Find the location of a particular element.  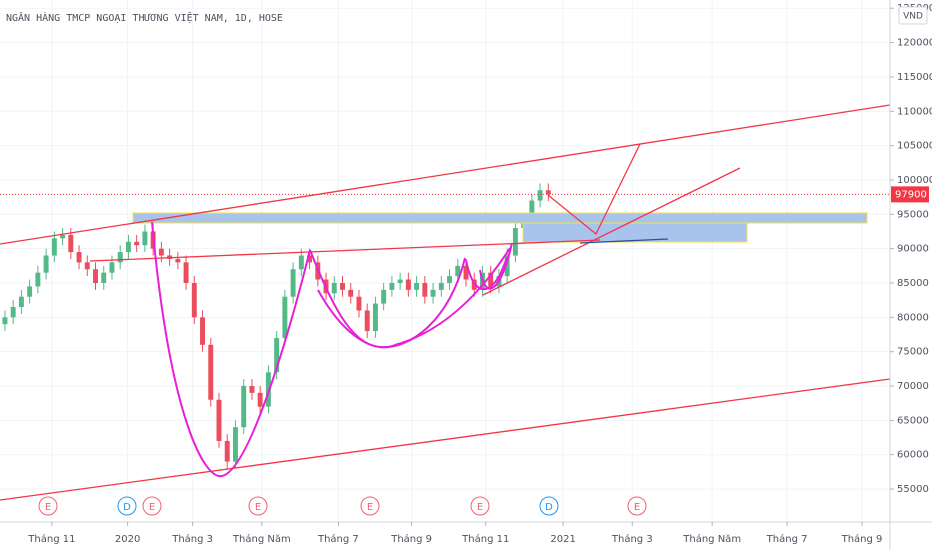

y-tick-label: 105000 is located at coordinates (914, 146).